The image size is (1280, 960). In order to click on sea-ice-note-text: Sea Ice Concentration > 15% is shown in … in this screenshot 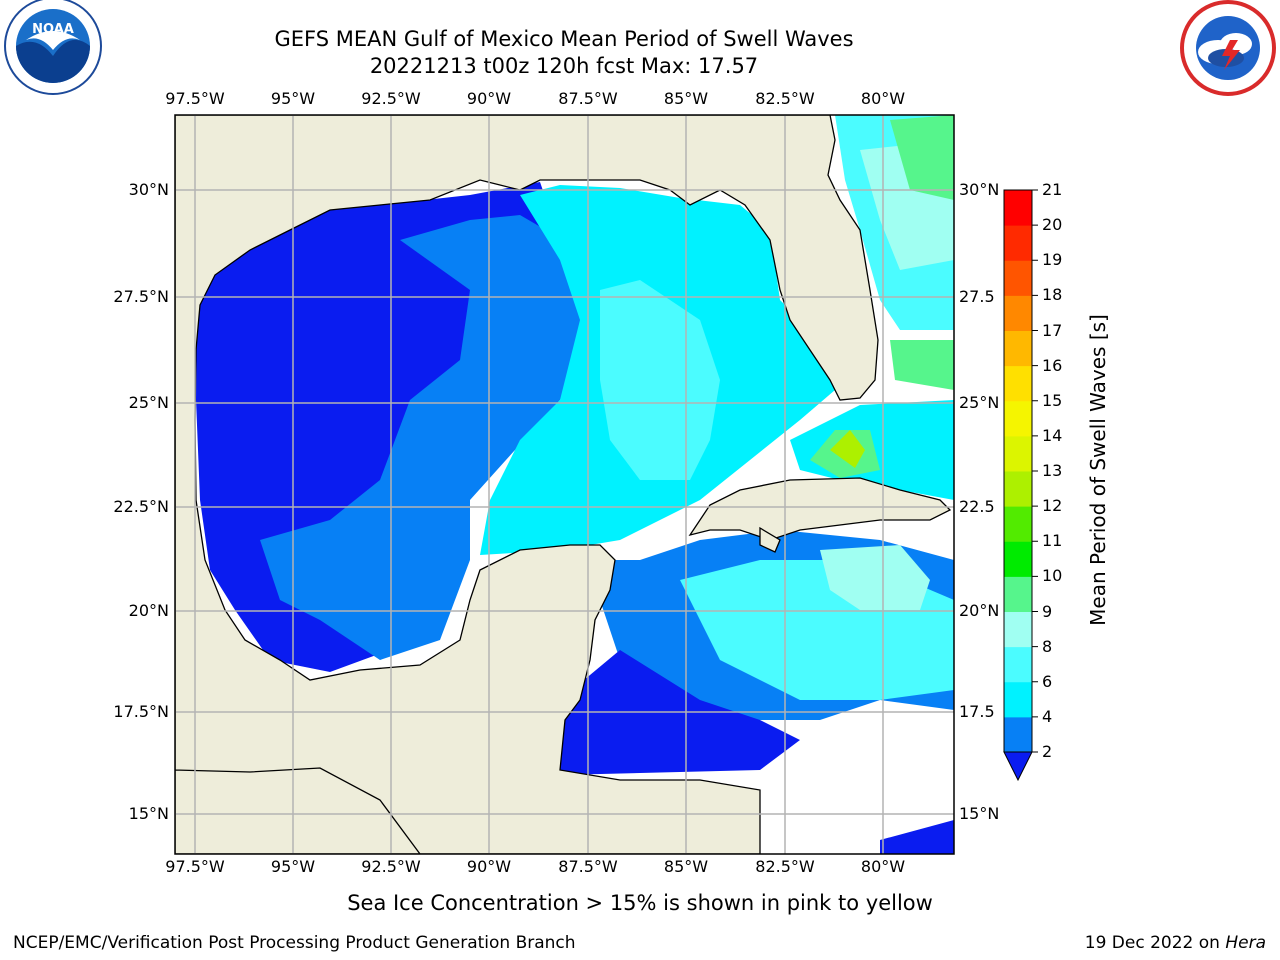, I will do `click(640, 903)`.